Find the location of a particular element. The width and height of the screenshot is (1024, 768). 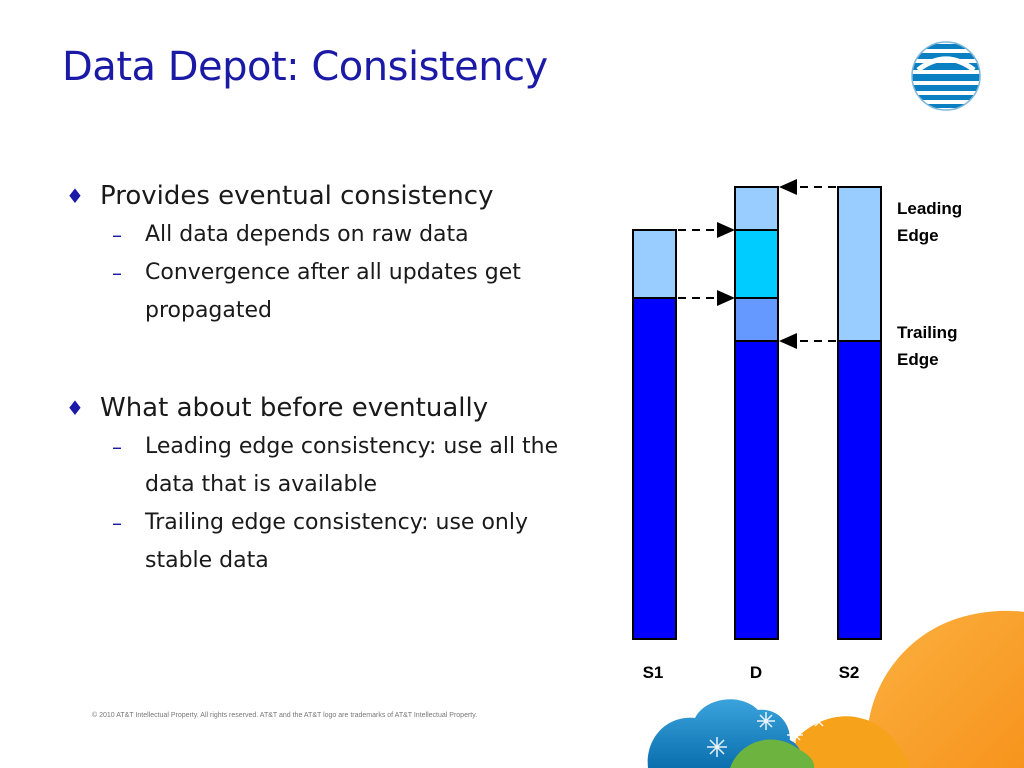

s2-pending-segment is located at coordinates (859, 264).